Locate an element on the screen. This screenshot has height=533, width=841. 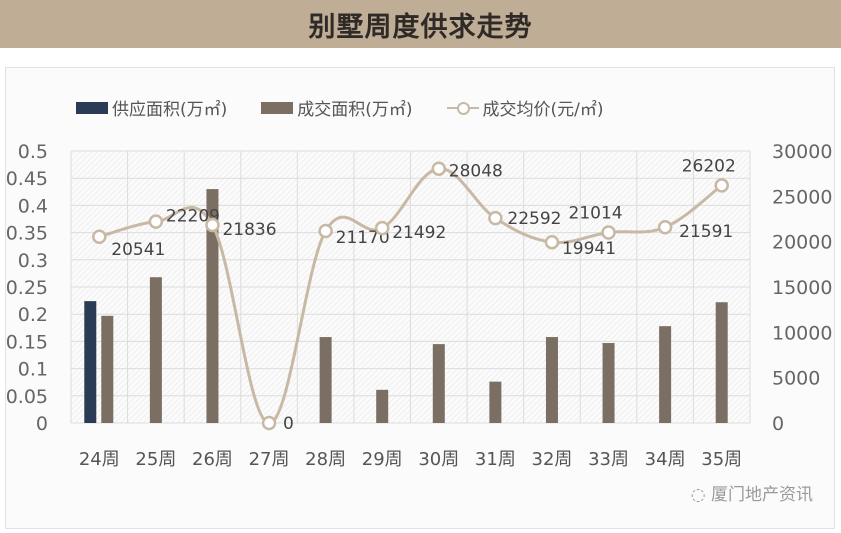
y-right-tick: 20000 is located at coordinates (802, 243).